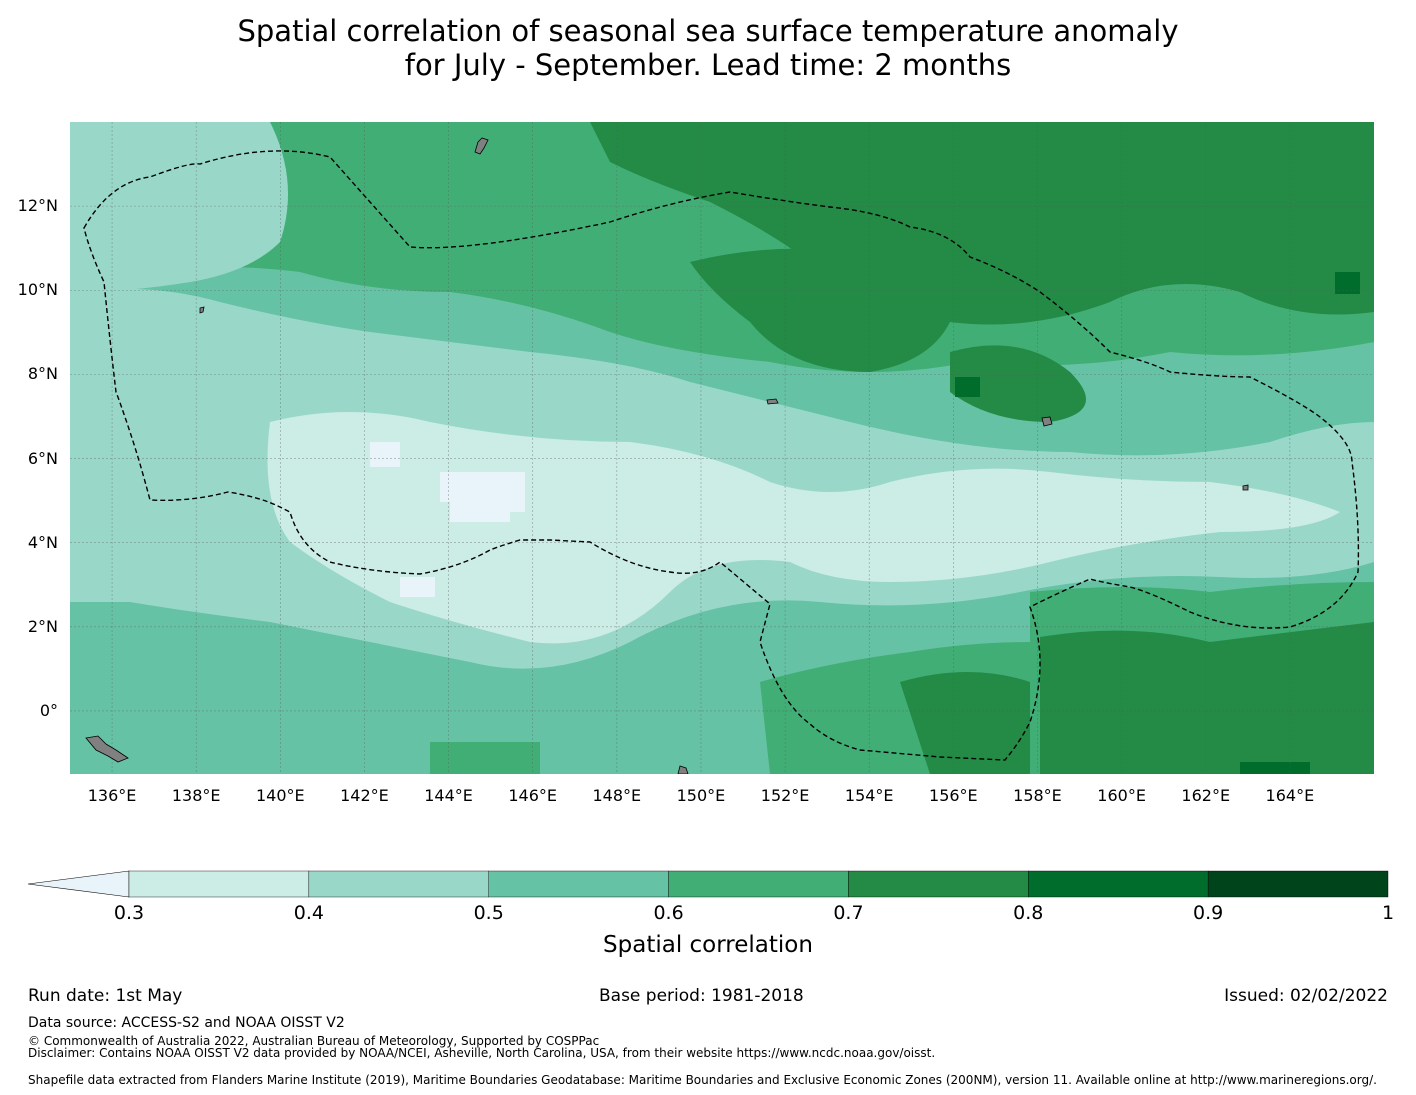 This screenshot has height=1095, width=1416. Describe the element at coordinates (1037, 795) in the screenshot. I see `lon-tick-label: 158°E` at that location.